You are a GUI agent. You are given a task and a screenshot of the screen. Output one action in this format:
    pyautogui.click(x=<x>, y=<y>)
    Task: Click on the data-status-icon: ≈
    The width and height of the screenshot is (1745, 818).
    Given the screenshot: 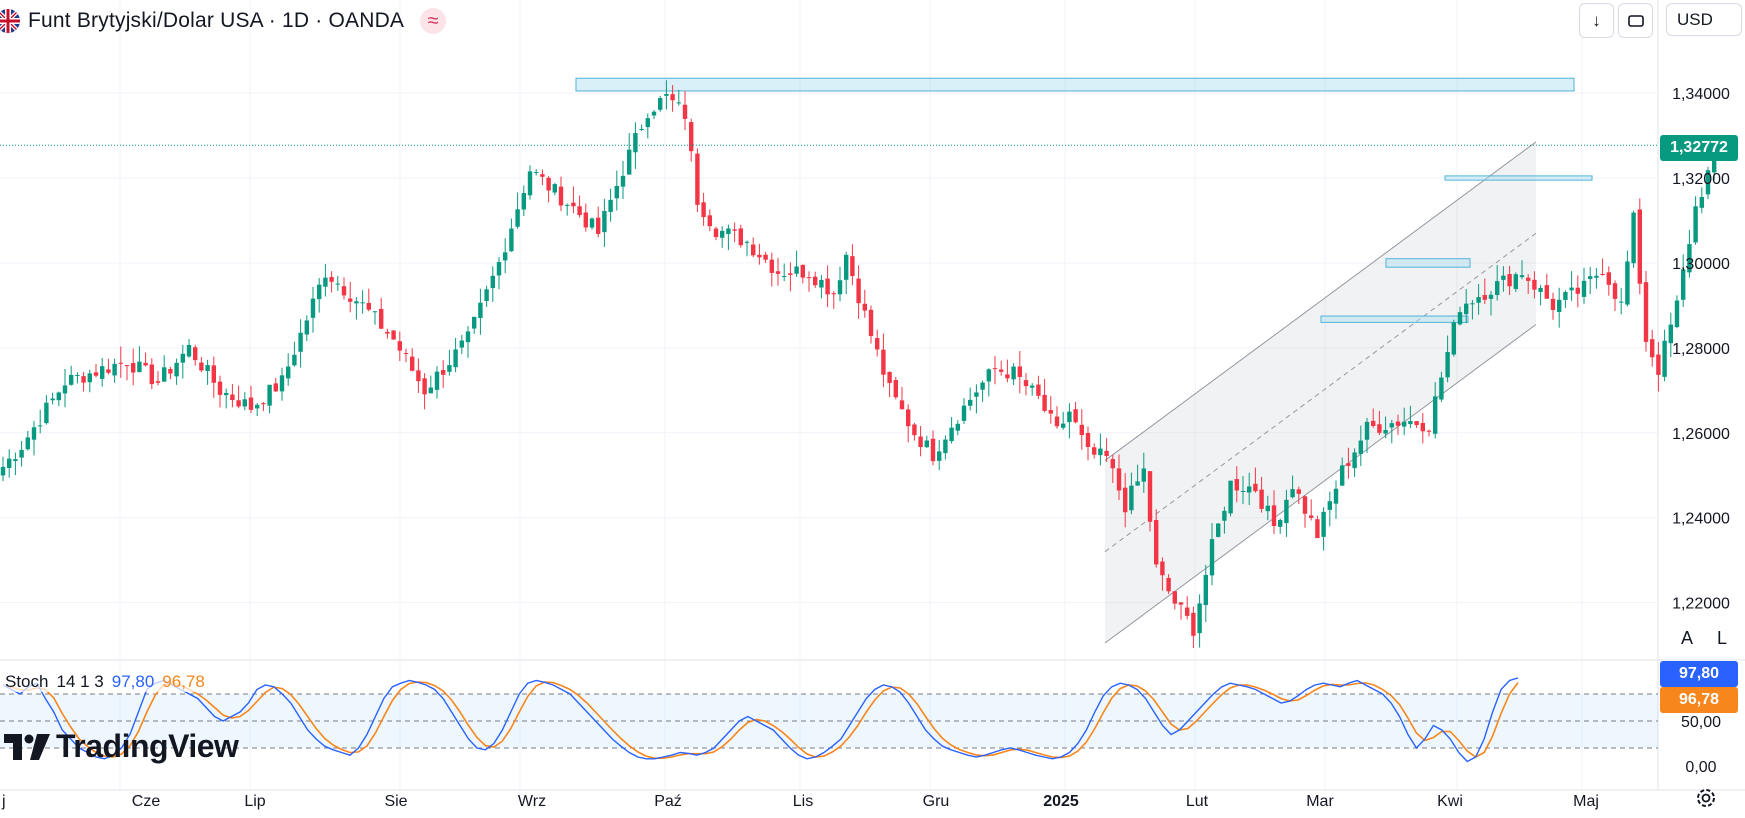 What is the action you would take?
    pyautogui.click(x=433, y=21)
    